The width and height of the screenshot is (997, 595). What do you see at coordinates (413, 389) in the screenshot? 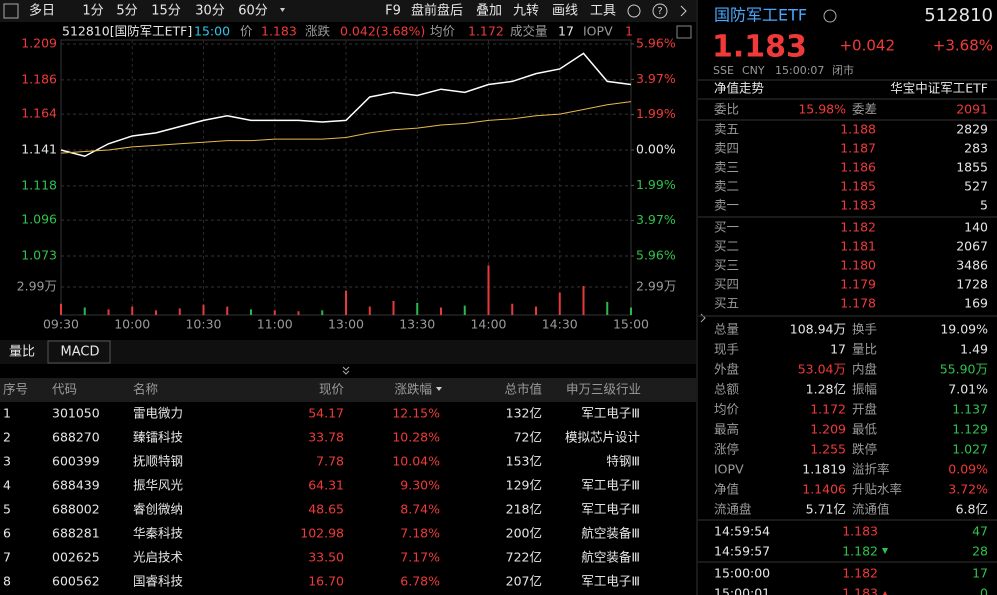
I see `column-header: 涨跌幅` at bounding box center [413, 389].